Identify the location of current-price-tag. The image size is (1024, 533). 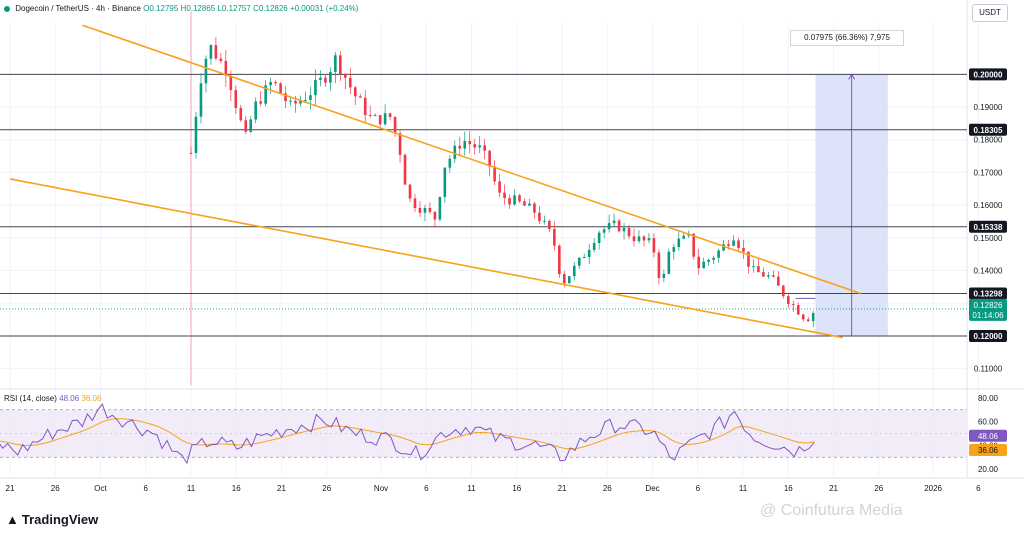
(988, 309).